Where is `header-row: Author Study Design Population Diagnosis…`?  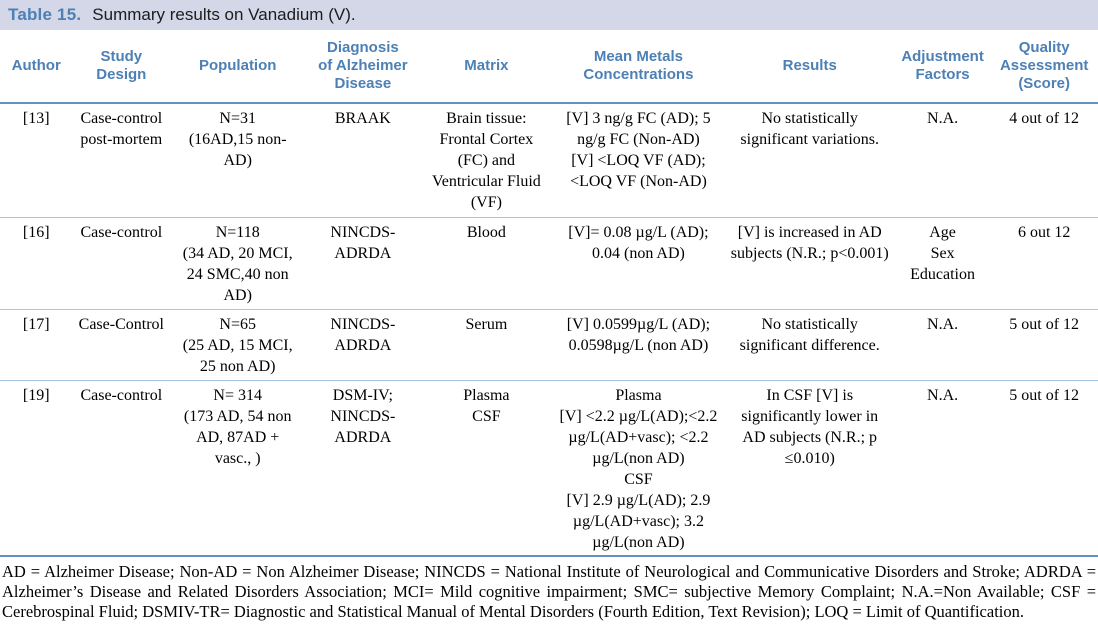 header-row: Author Study Design Population Diagnosis… is located at coordinates (549, 67).